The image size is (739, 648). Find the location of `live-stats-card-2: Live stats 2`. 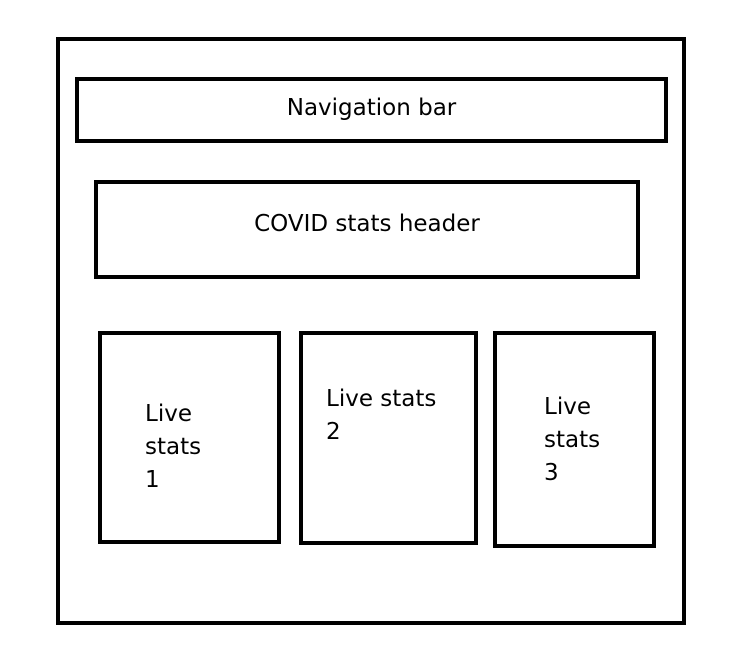

live-stats-card-2: Live stats 2 is located at coordinates (388, 438).